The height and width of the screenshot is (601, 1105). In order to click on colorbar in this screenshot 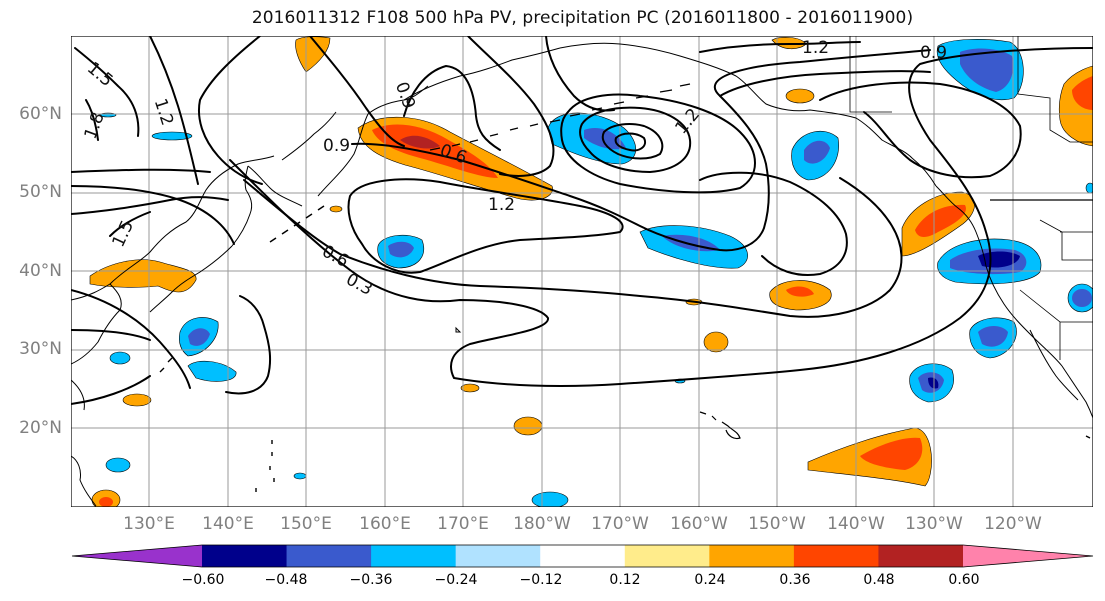, I will do `click(582, 556)`.